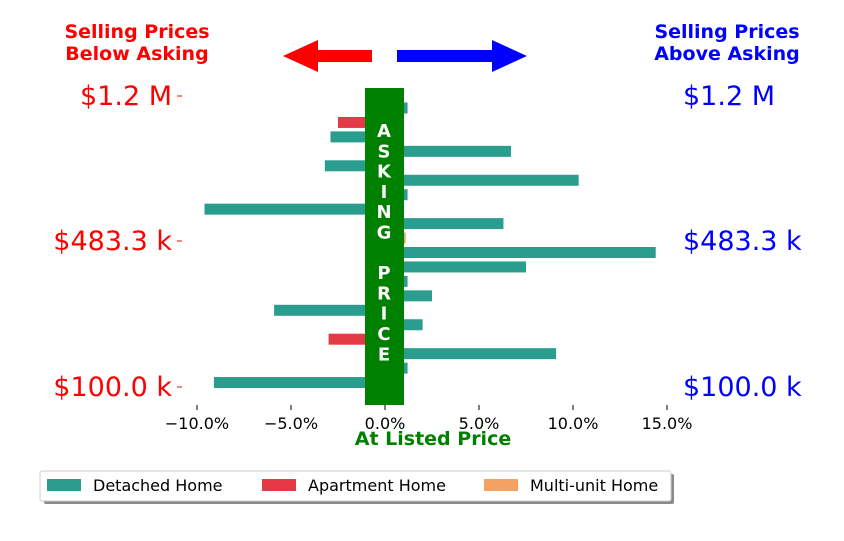  What do you see at coordinates (384, 233) in the screenshot?
I see `band-letter: G` at bounding box center [384, 233].